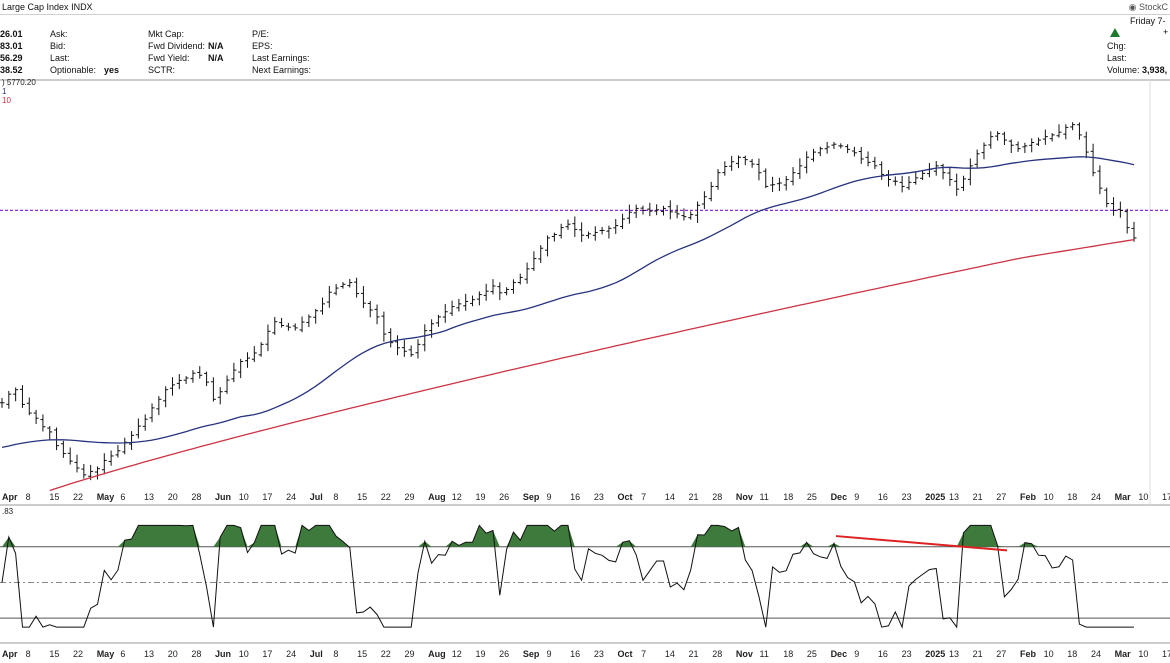 The height and width of the screenshot is (663, 1170). What do you see at coordinates (149, 497) in the screenshot?
I see `x-tick-label: 13` at bounding box center [149, 497].